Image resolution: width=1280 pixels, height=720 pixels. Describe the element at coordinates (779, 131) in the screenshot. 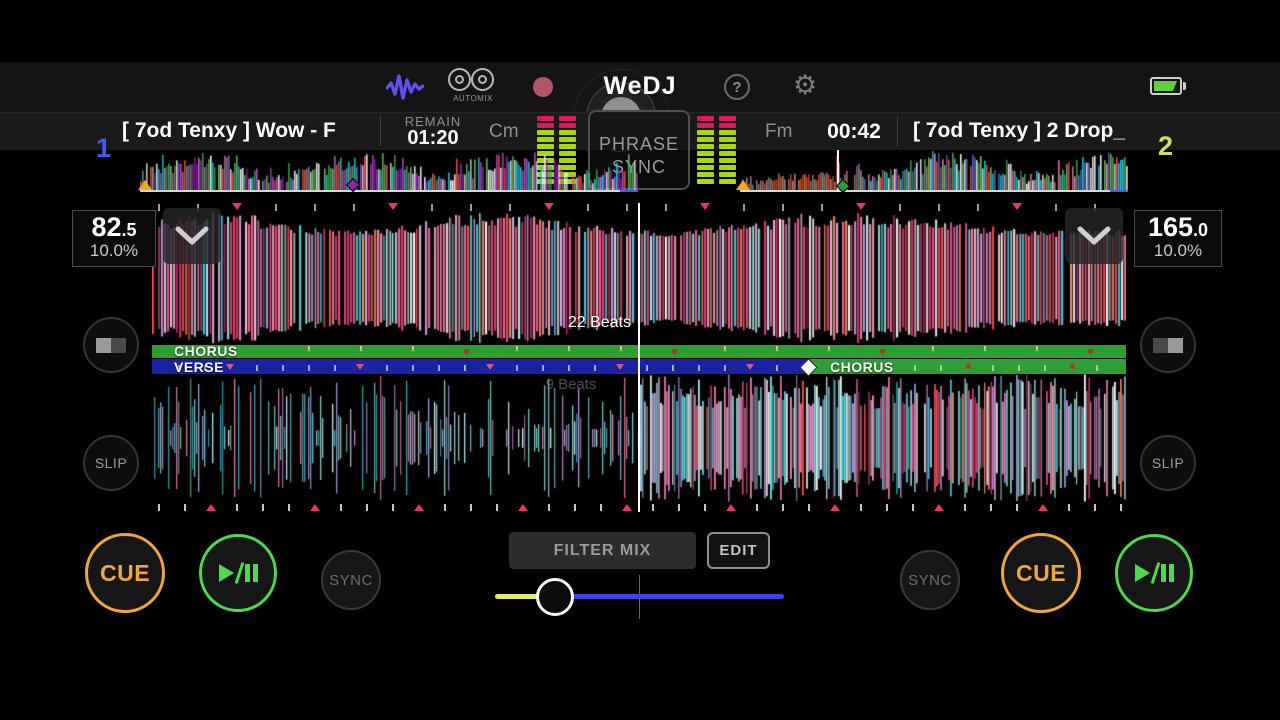

I see `deck2-key: Fm` at that location.